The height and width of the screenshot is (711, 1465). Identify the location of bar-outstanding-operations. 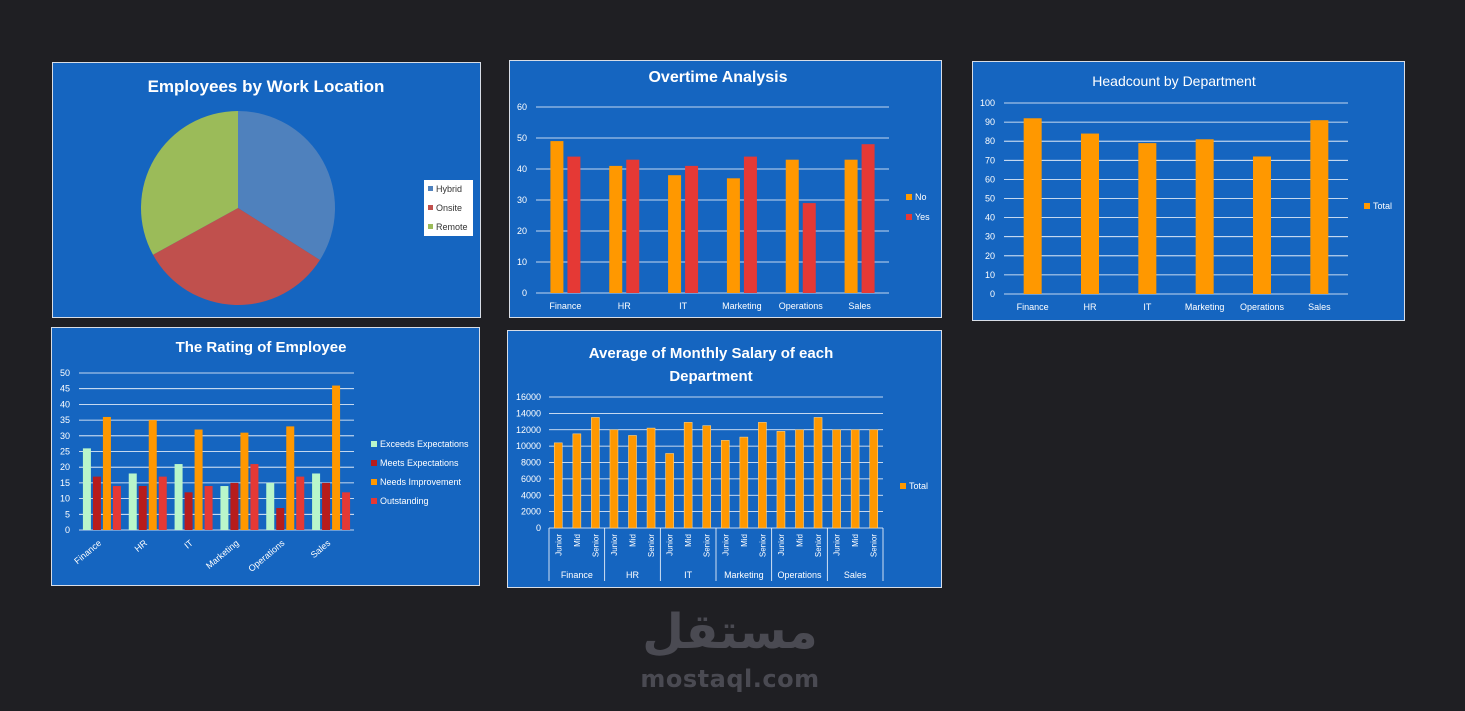
(300, 503).